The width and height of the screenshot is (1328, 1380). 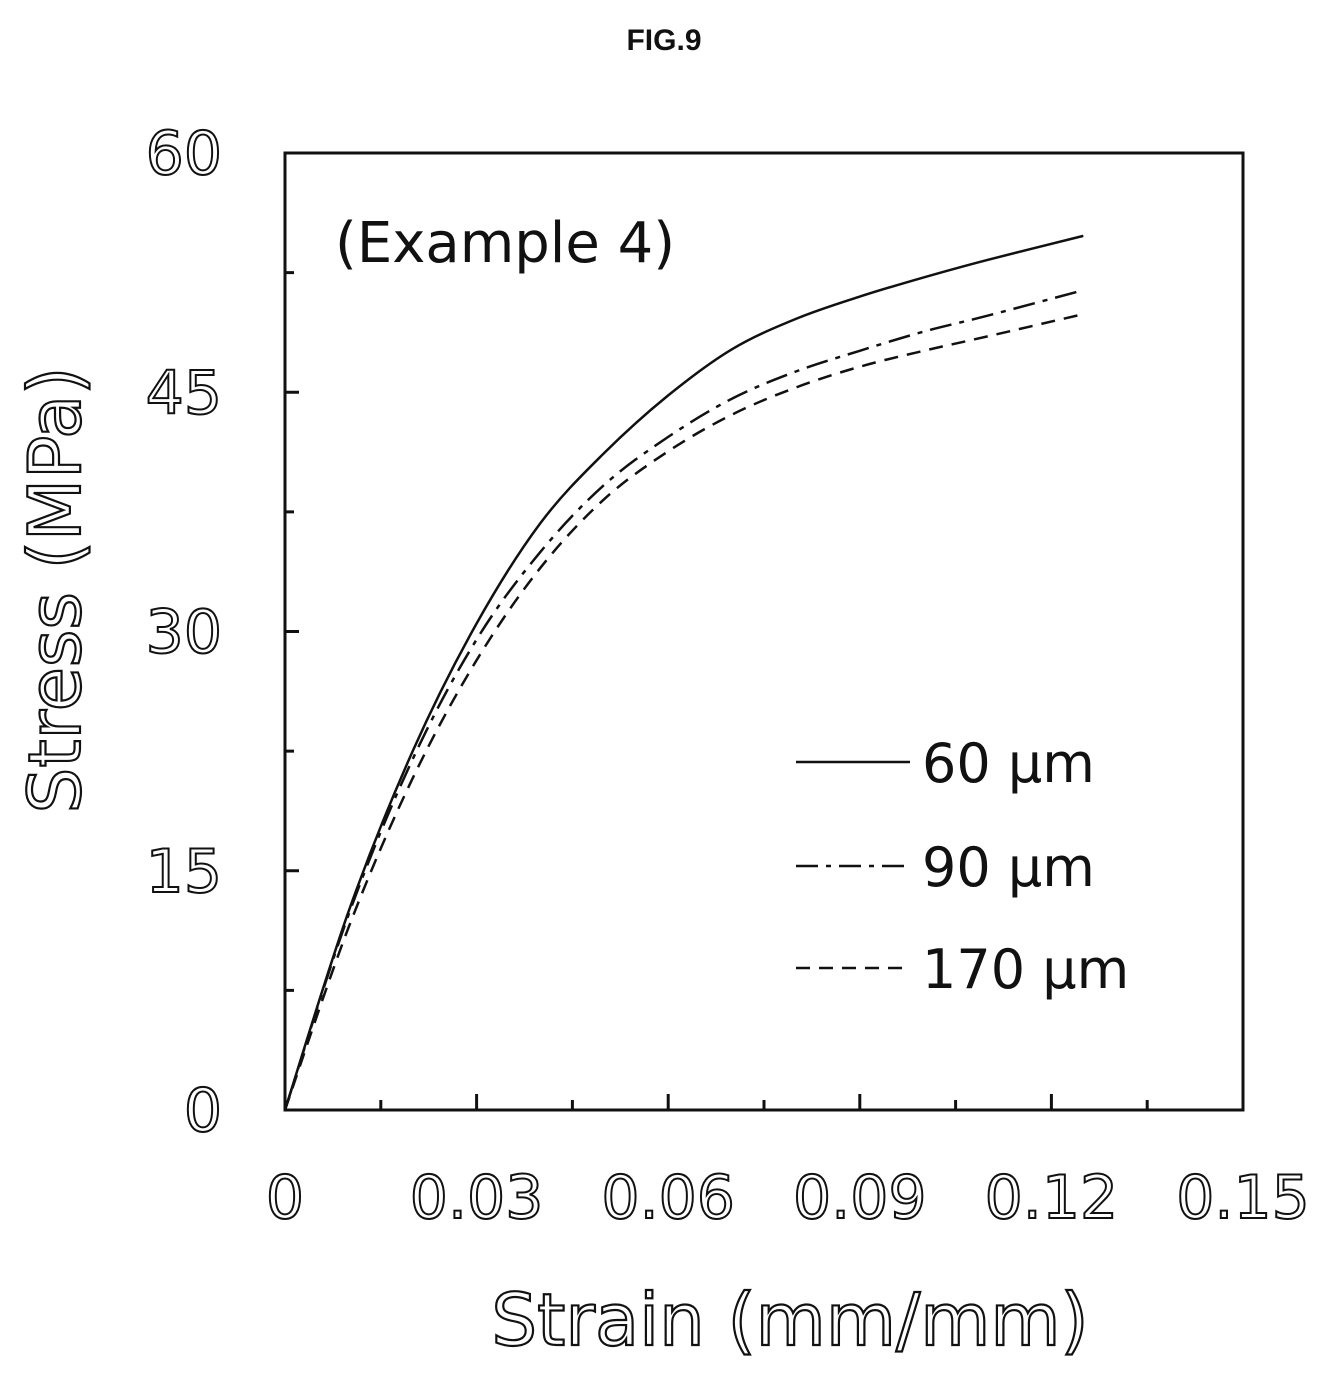 I want to click on y-tick-label: 0, so click(x=203, y=1111).